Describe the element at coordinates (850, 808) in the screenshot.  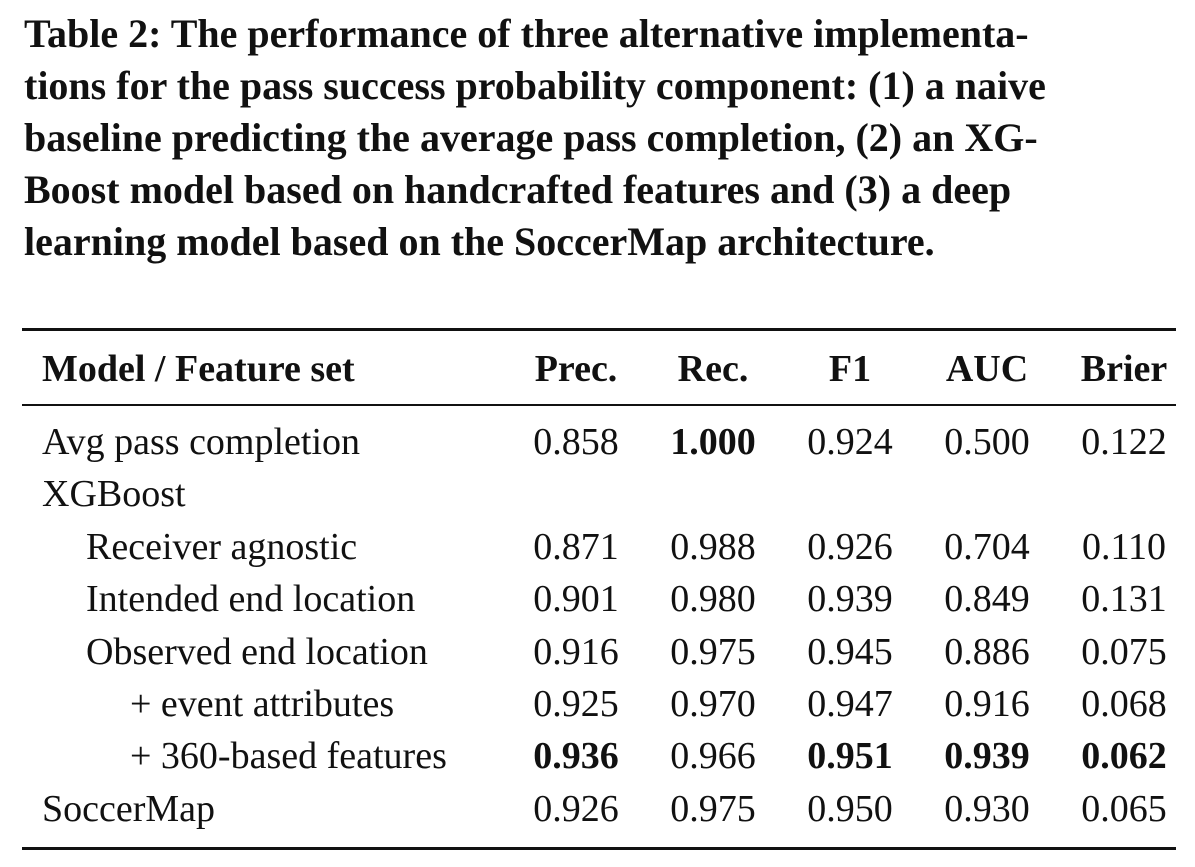
I see `table-cell: 0.950` at that location.